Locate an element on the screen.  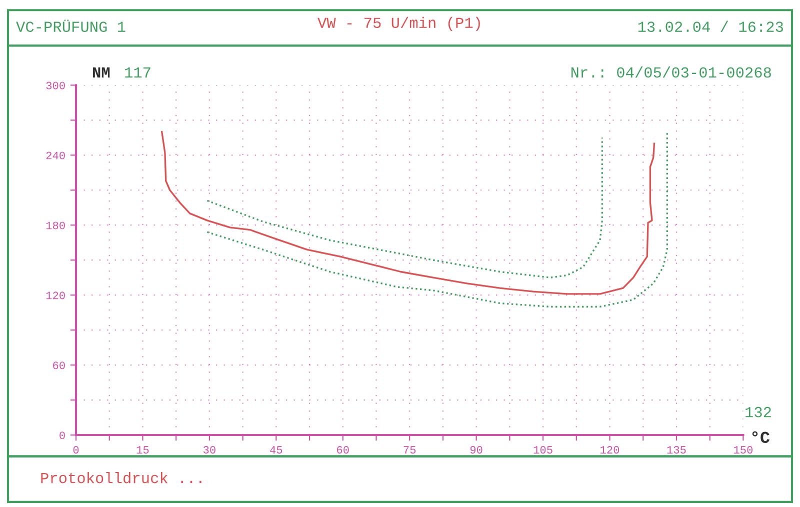
text: Nr.: 04/05/03-01-00268 is located at coordinates (671, 72).